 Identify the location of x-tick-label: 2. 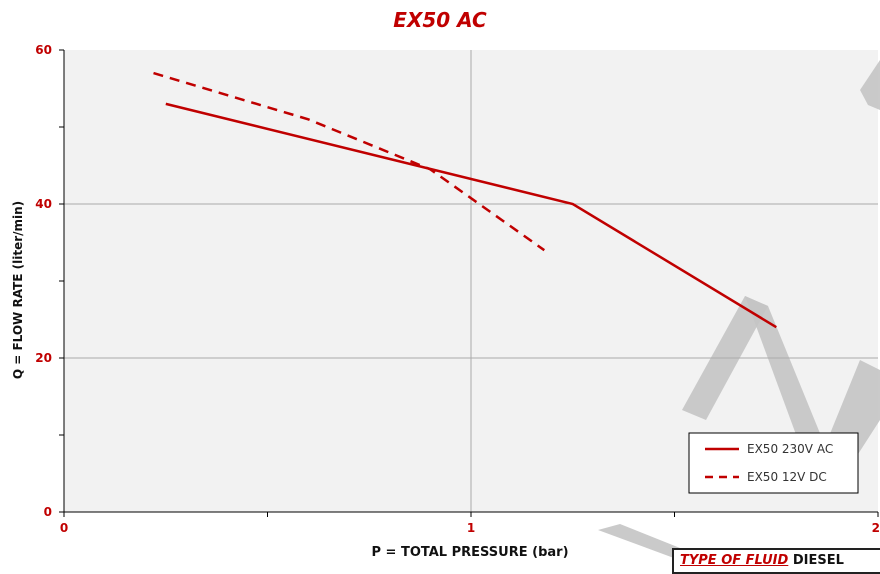
(876, 528).